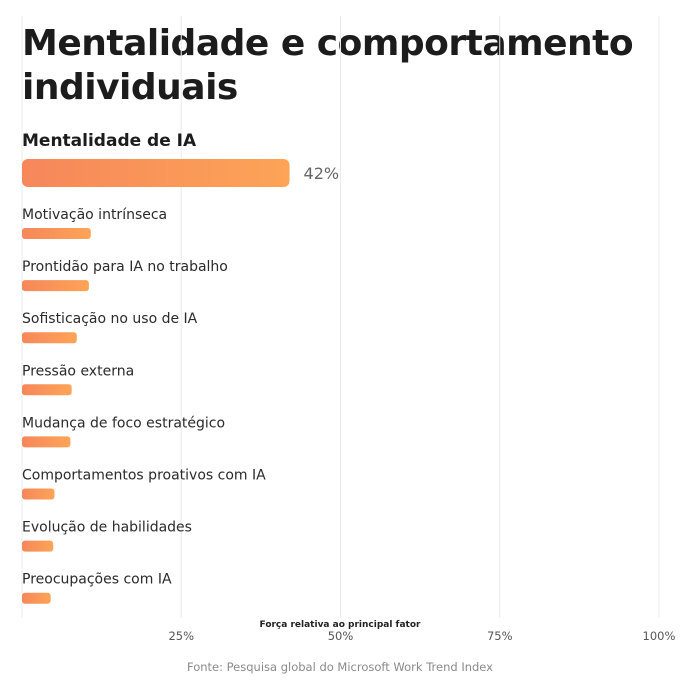 This screenshot has width=680, height=680. What do you see at coordinates (125, 267) in the screenshot?
I see `category-label: Prontidão para IA no trabalho` at bounding box center [125, 267].